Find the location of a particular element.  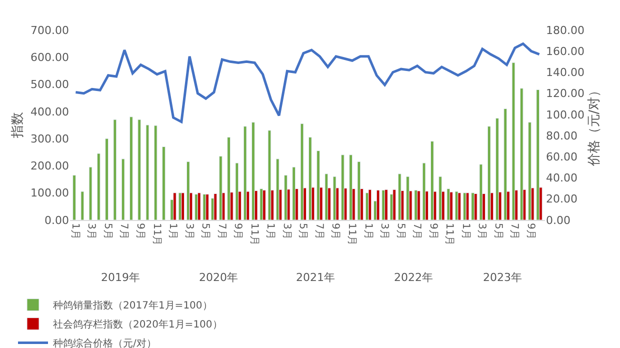

y2-tick-label: 100.00 is located at coordinates (565, 115).